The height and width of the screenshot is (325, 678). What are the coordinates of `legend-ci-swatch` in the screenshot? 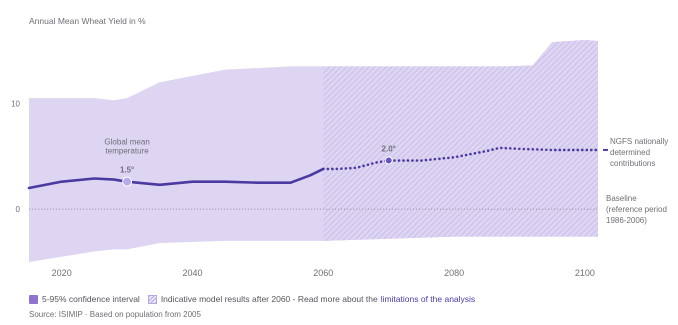 It's located at (33, 299).